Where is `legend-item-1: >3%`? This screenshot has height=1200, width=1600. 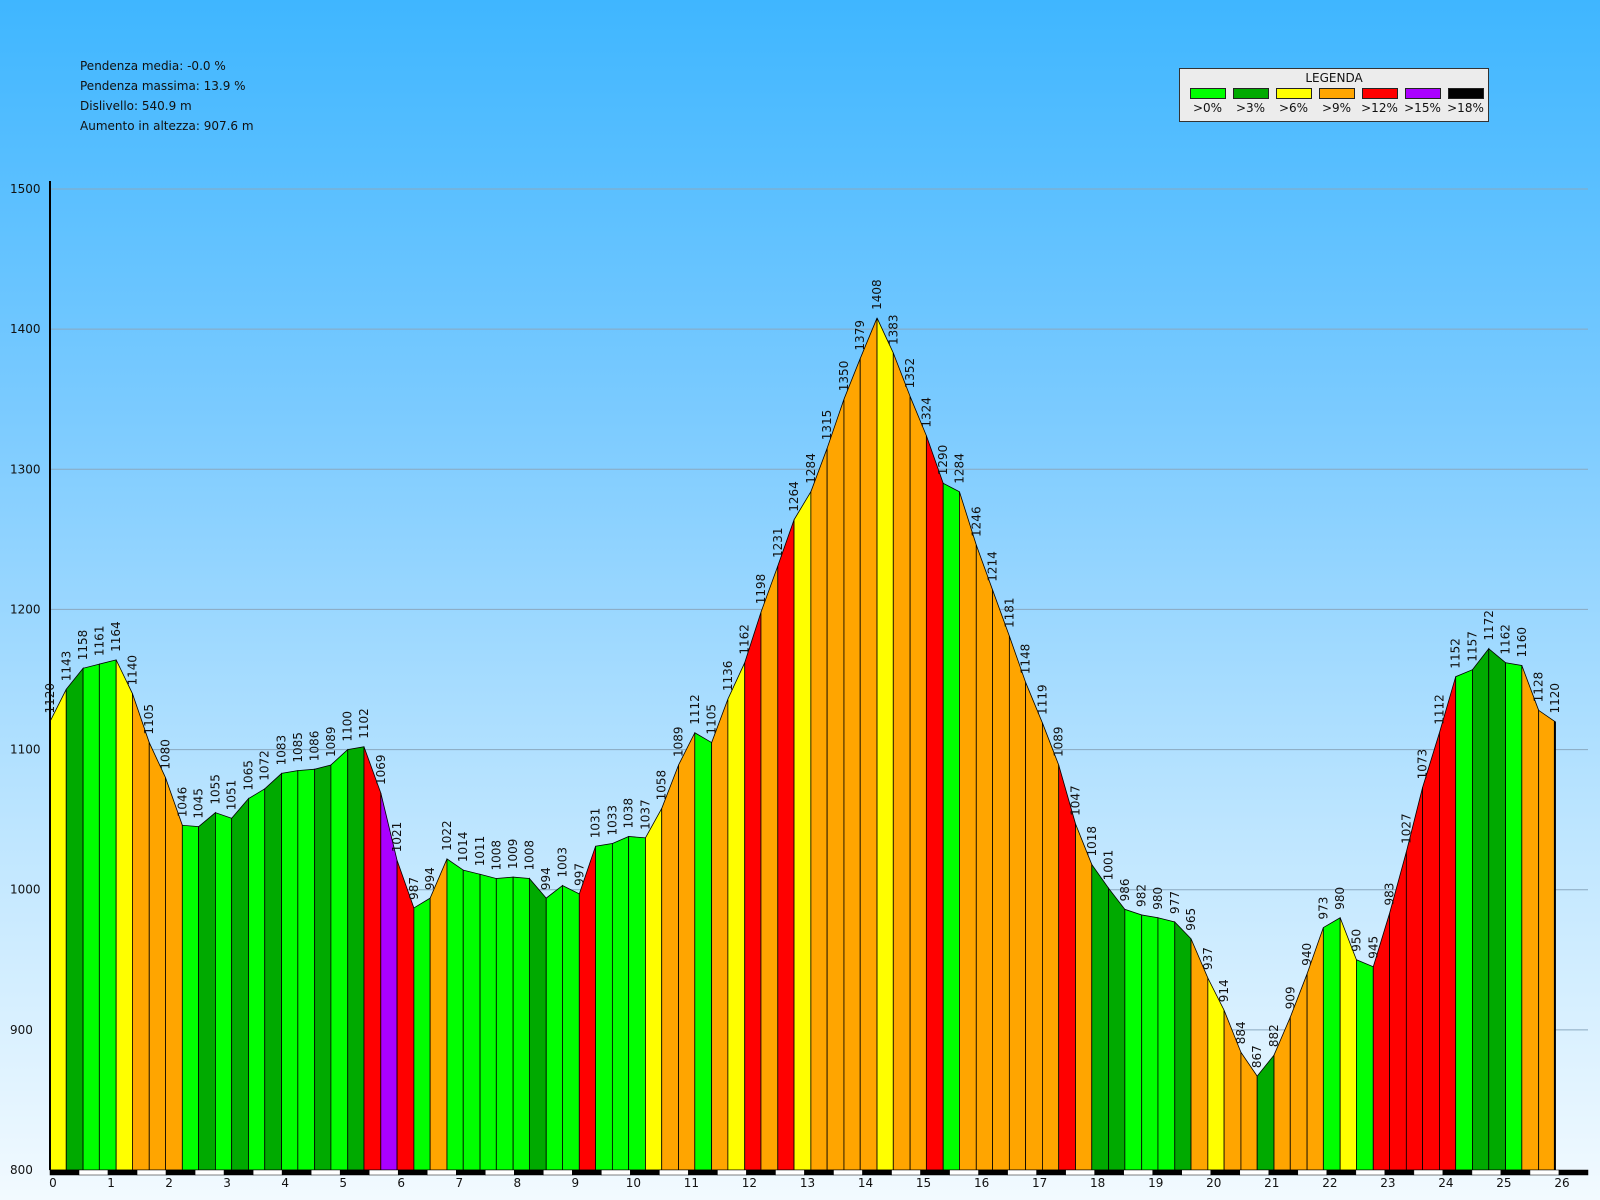 legend-item-1: >3% is located at coordinates (1250, 101).